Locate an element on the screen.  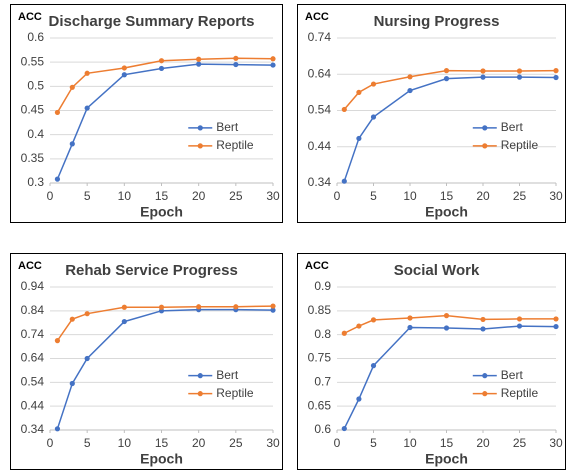
y-tick-label: 0.4 is located at coordinates (35, 134).